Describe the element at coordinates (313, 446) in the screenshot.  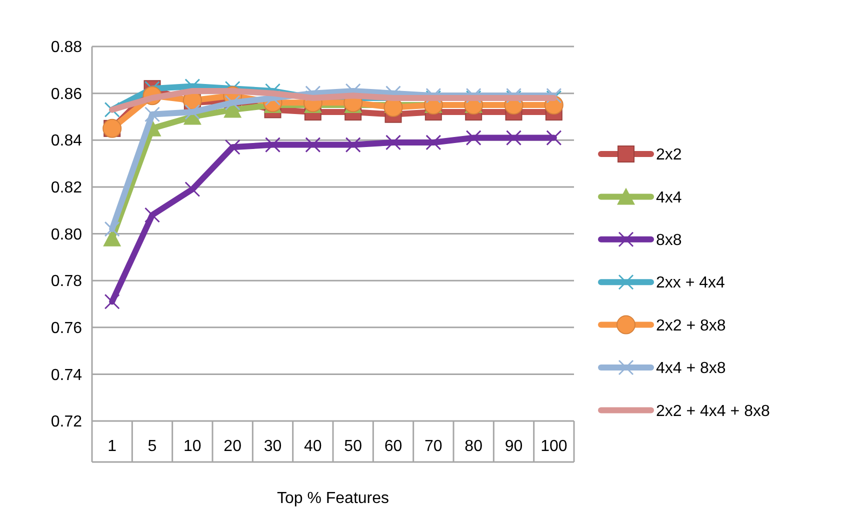
I see `x-tick-label: 40` at that location.